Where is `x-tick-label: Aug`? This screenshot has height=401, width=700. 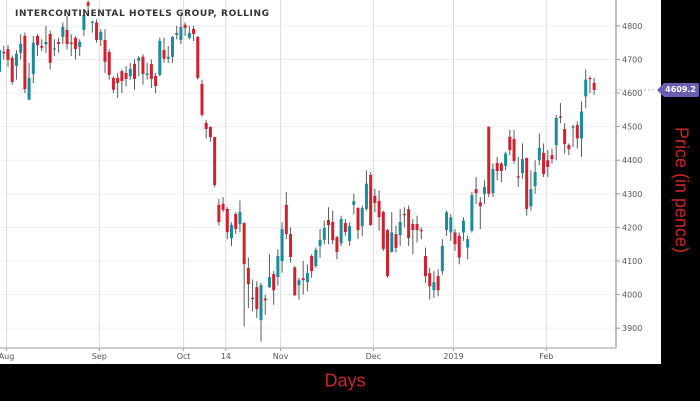 x-tick-label: Aug is located at coordinates (7, 356).